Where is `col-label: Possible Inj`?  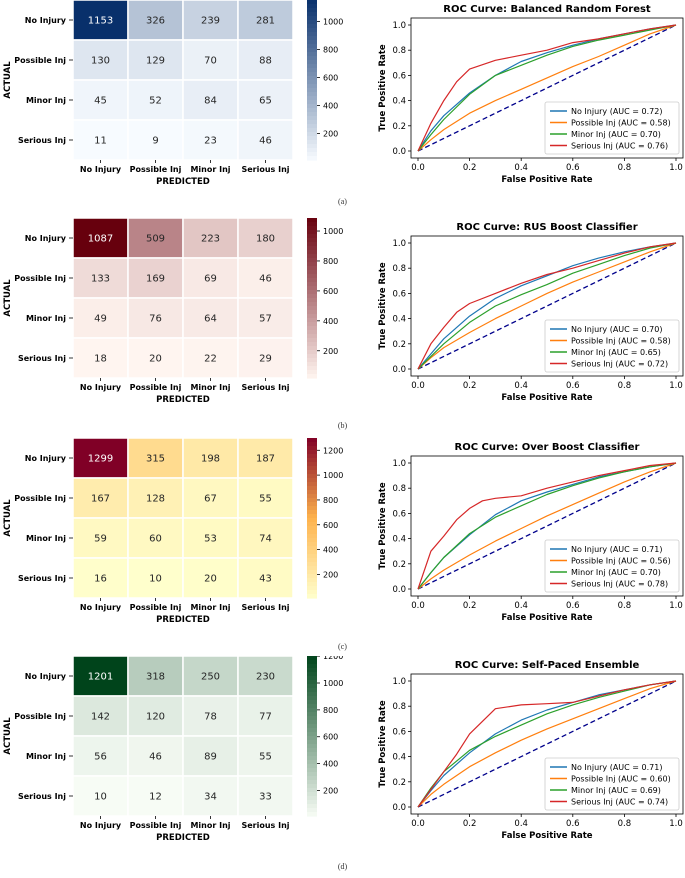 col-label: Possible Inj is located at coordinates (156, 825).